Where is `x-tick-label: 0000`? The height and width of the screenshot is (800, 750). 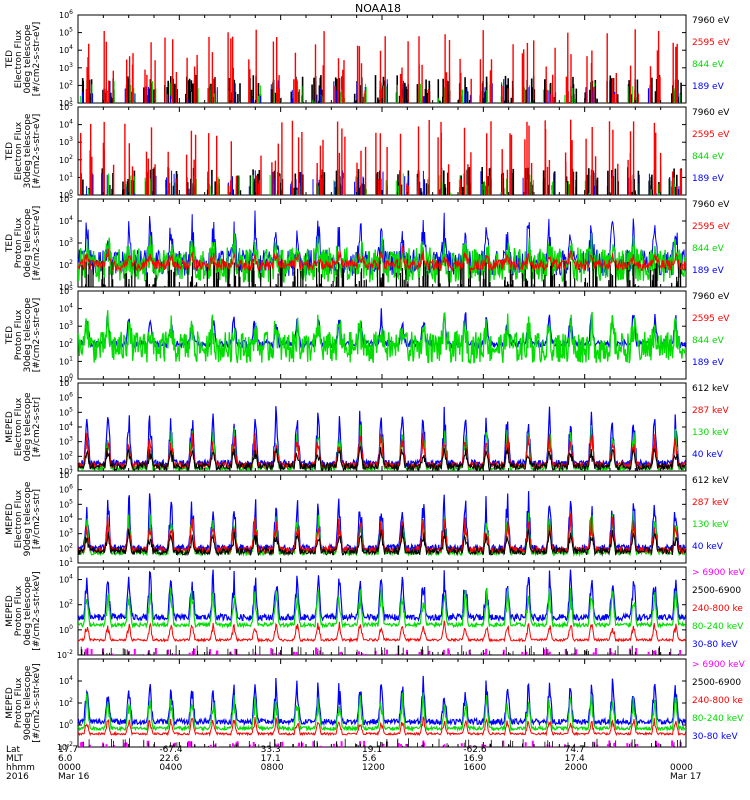 x-tick-label: 0000 is located at coordinates (69, 768).